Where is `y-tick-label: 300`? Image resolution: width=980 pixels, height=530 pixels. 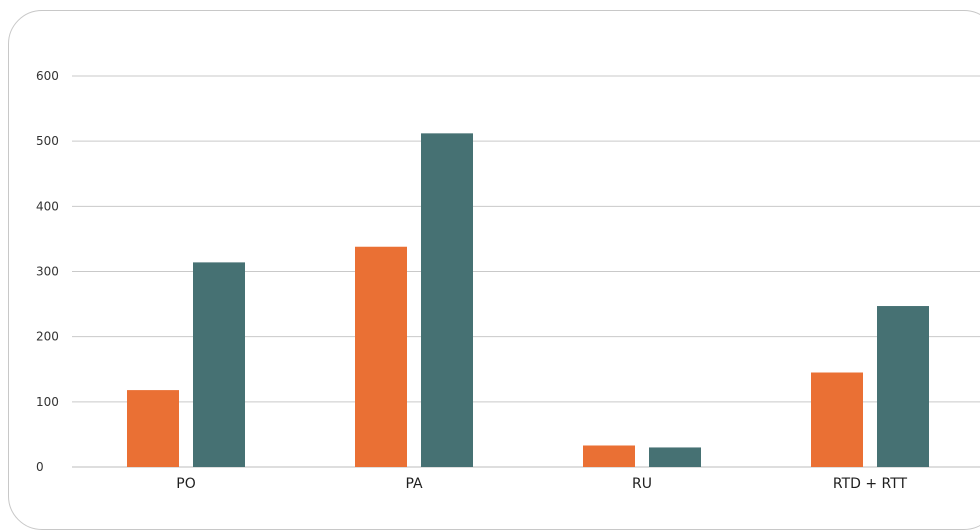 y-tick-label: 300 is located at coordinates (47, 272).